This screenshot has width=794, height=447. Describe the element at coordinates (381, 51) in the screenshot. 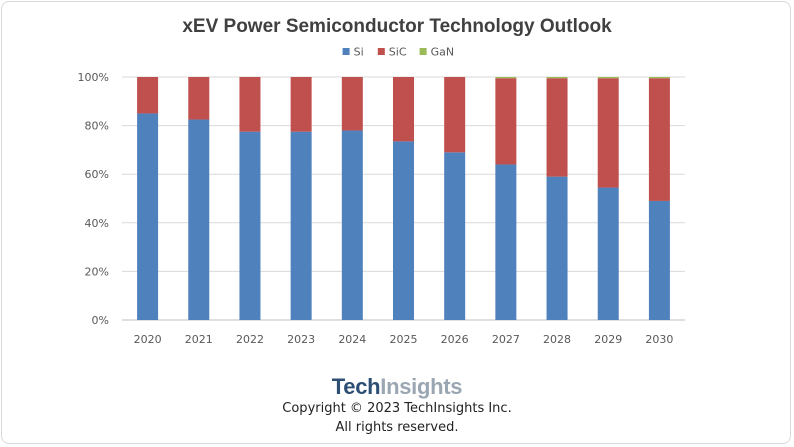

I see `legend-swatch-sic` at that location.